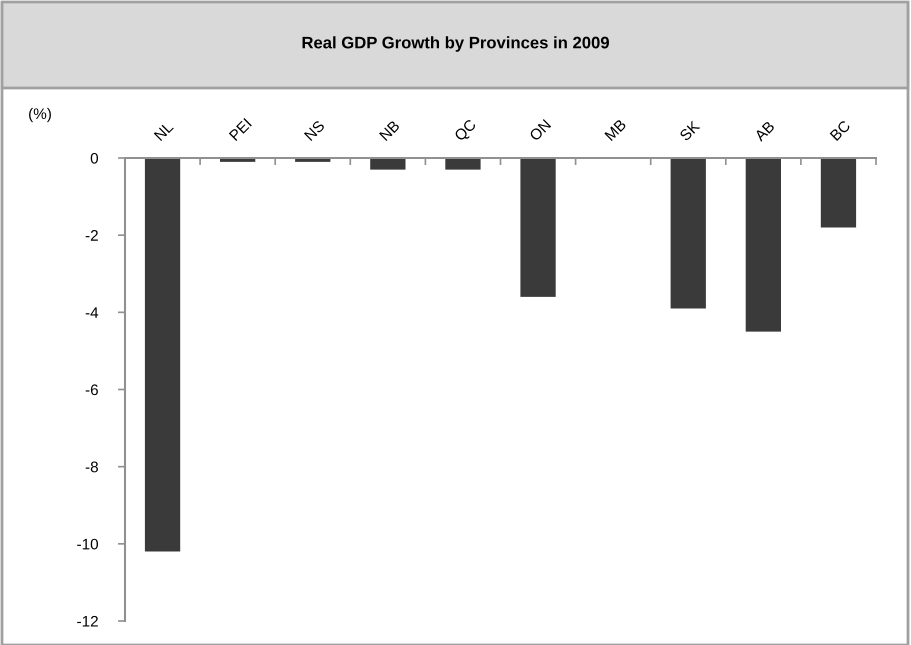 The width and height of the screenshot is (911, 645). What do you see at coordinates (40, 115) in the screenshot?
I see `y-axis-title: (%)` at bounding box center [40, 115].